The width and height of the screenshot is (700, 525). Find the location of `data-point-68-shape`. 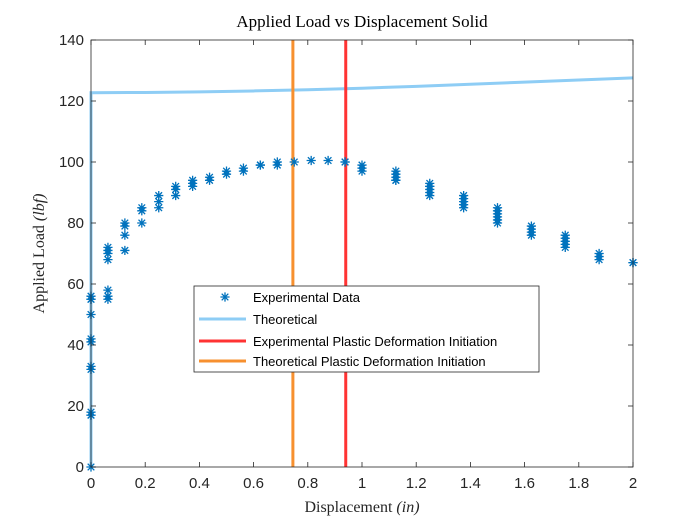

data-point-68-shape is located at coordinates (464, 195).